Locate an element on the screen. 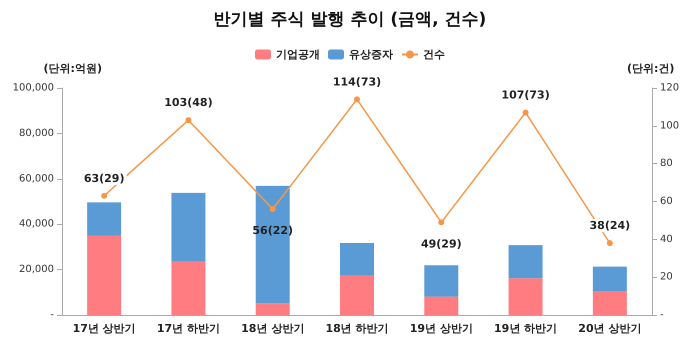 This screenshot has height=345, width=700. y2-tick-label: 40 is located at coordinates (666, 239).